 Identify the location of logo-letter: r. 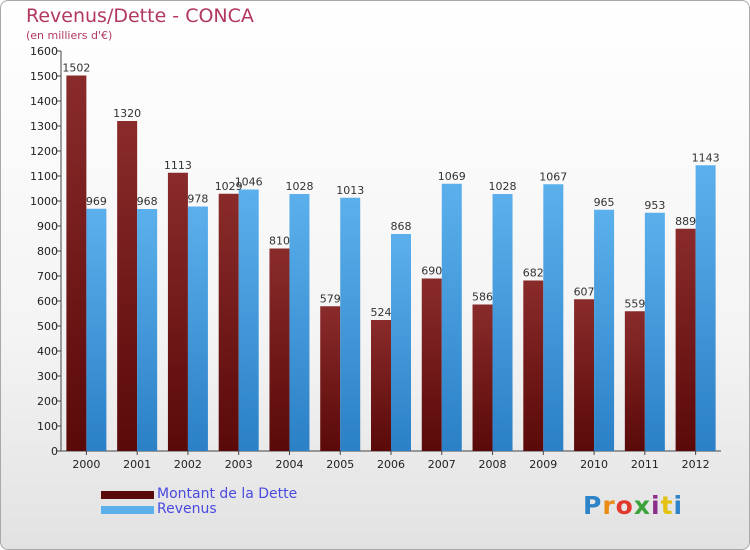
(609, 505).